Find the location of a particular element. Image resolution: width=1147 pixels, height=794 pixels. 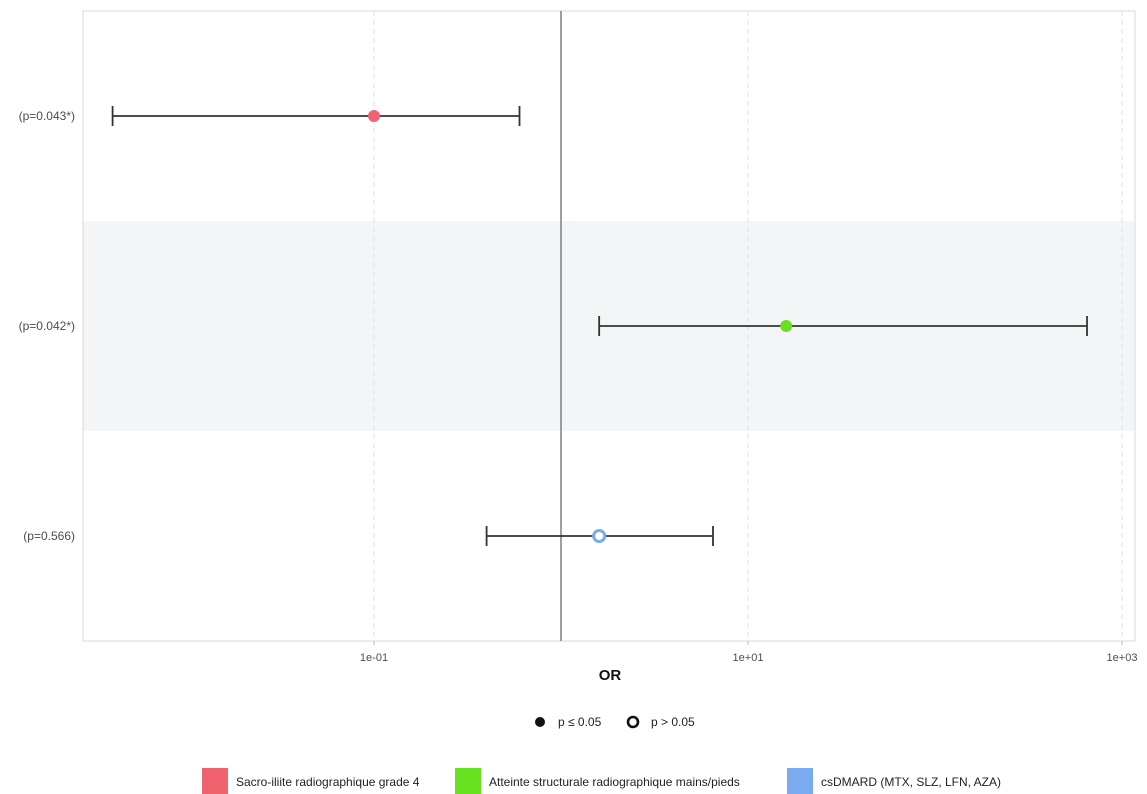

legend-shape-label: p > 0.05 is located at coordinates (673, 722).